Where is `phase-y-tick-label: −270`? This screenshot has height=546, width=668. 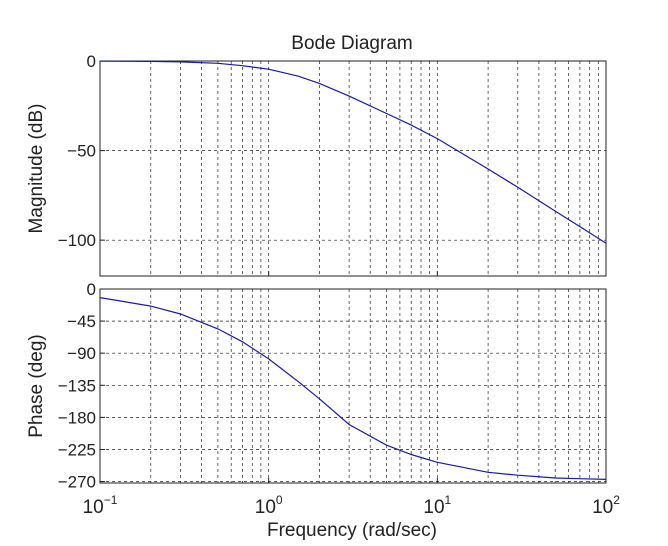
phase-y-tick-label: −270 is located at coordinates (77, 482).